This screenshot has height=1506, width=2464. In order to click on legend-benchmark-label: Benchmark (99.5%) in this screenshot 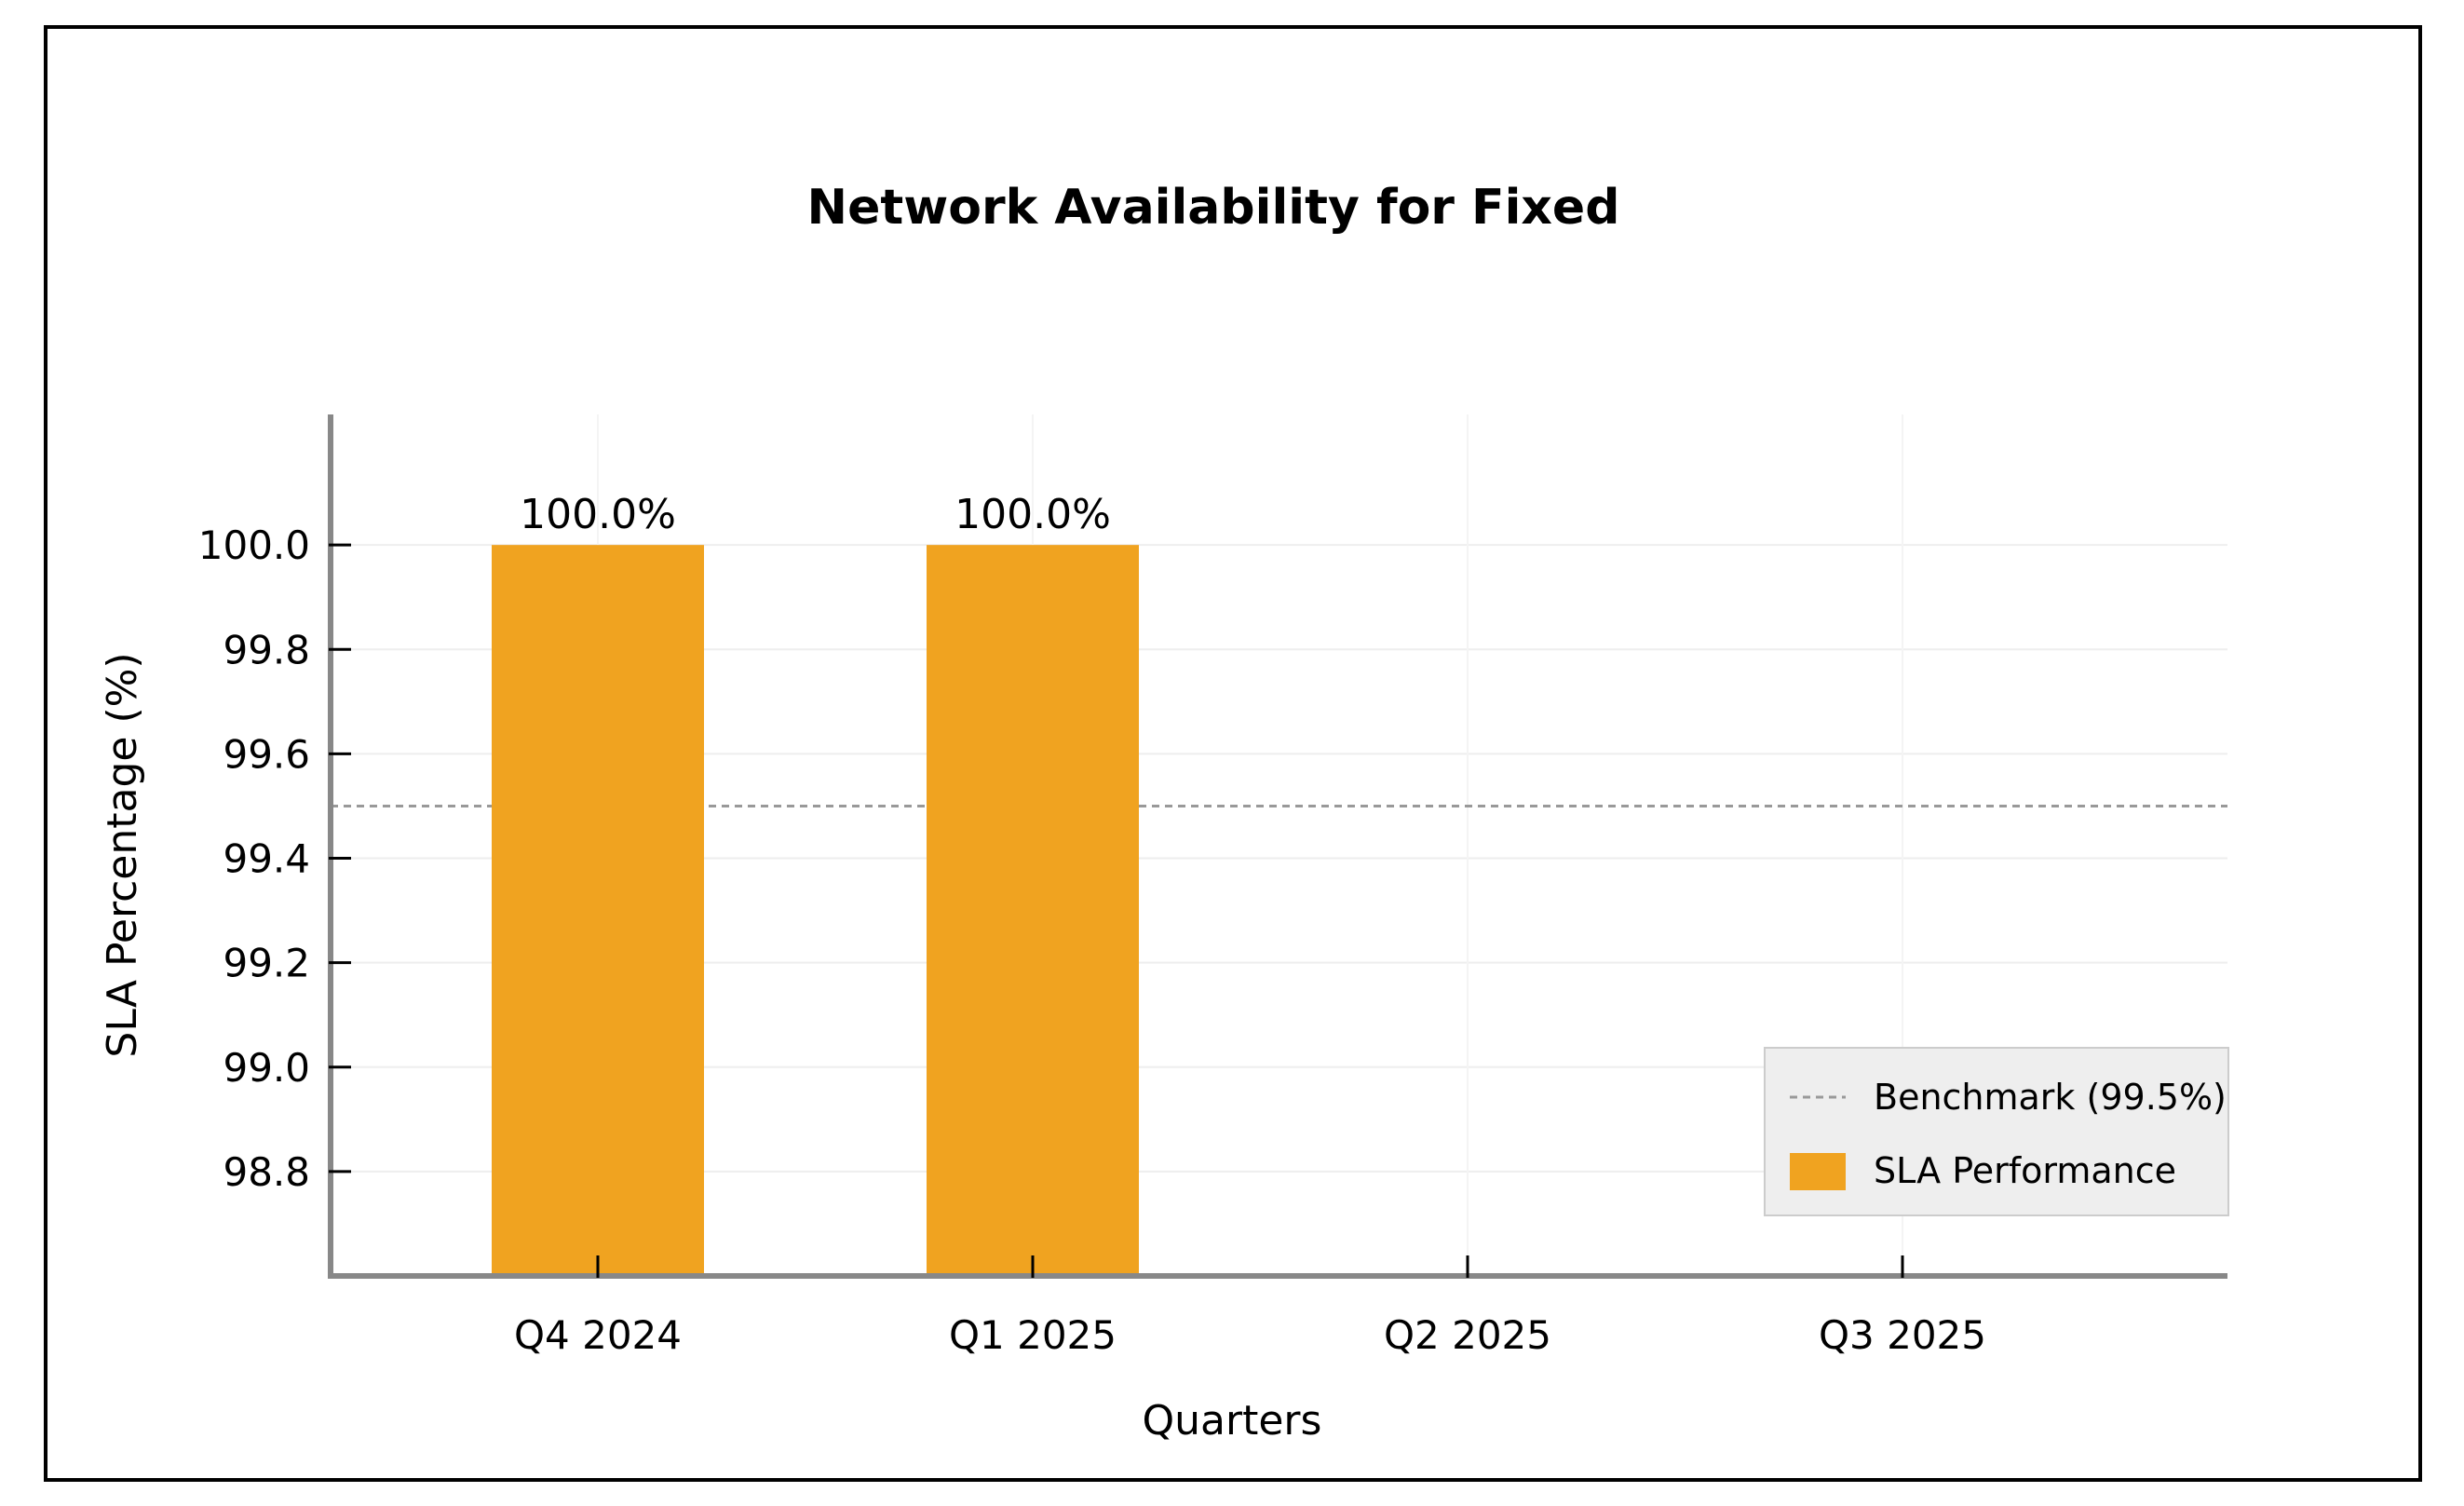, I will do `click(2050, 1097)`.